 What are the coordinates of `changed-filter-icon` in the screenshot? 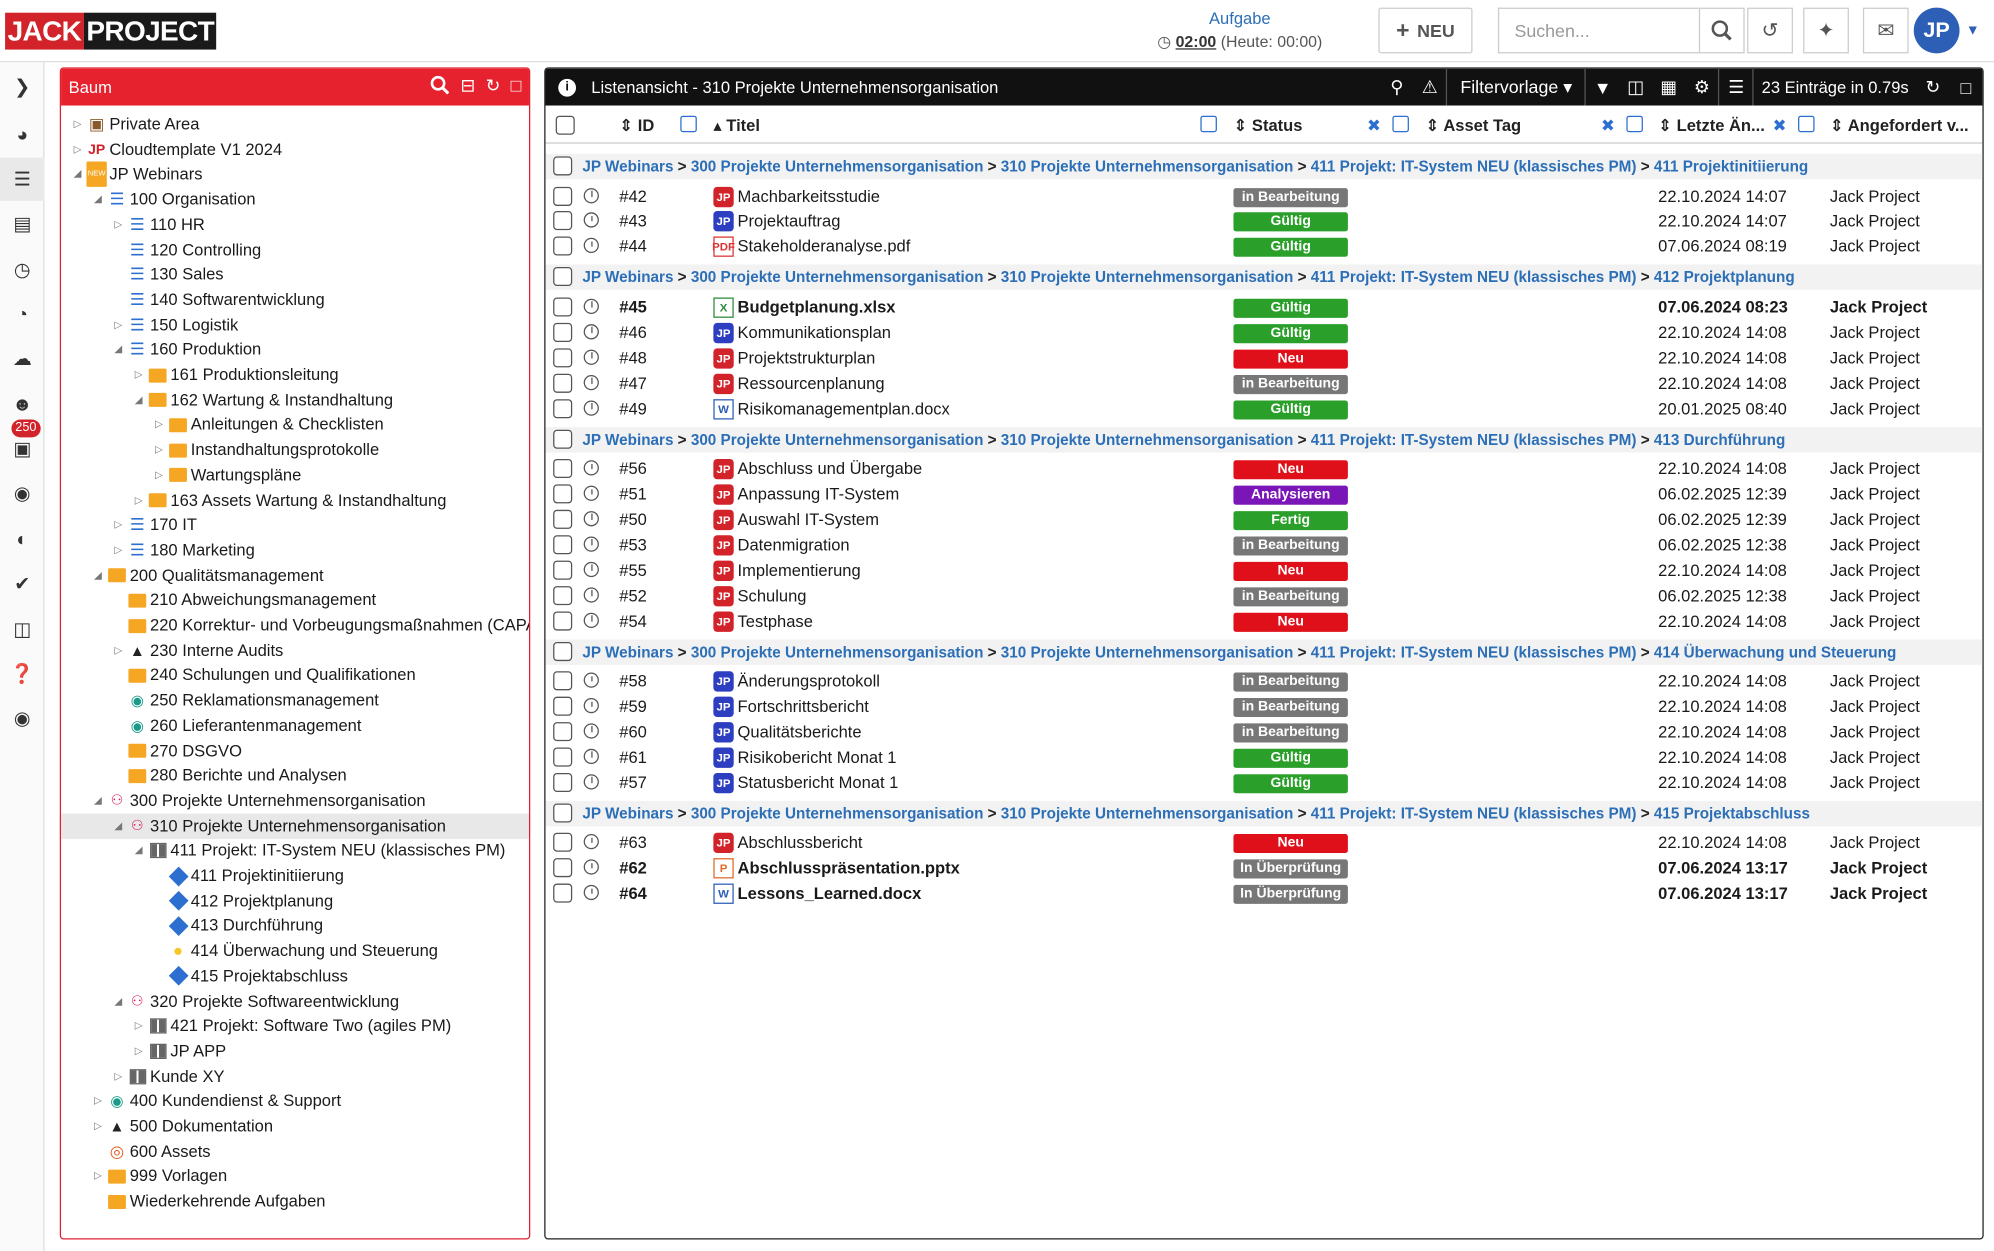 It's located at (1806, 124).